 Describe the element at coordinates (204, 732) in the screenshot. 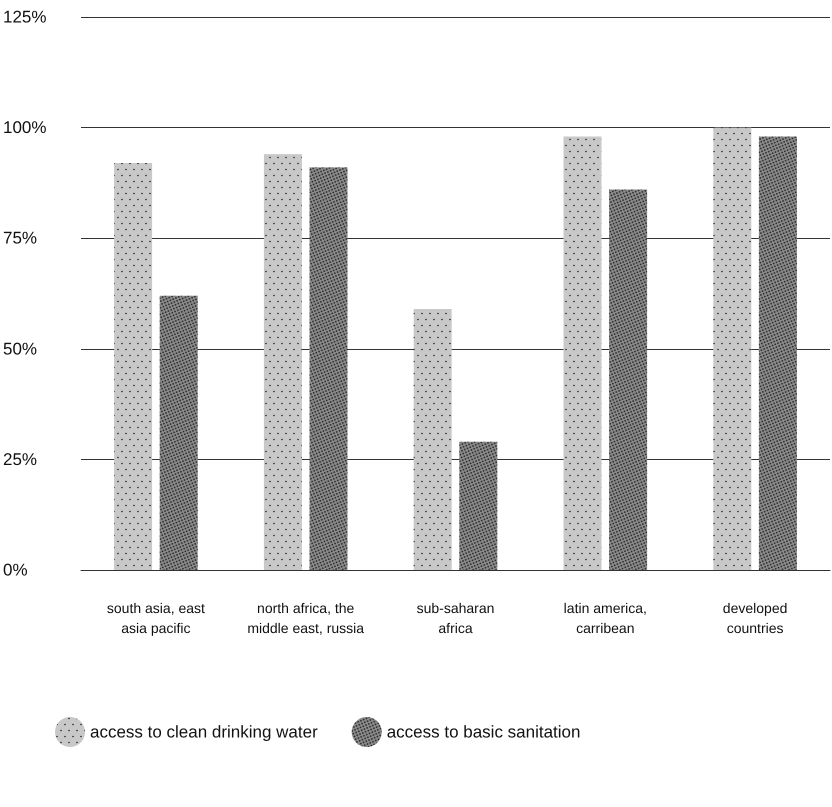

I see `legend-label: access to clean drinking water` at that location.